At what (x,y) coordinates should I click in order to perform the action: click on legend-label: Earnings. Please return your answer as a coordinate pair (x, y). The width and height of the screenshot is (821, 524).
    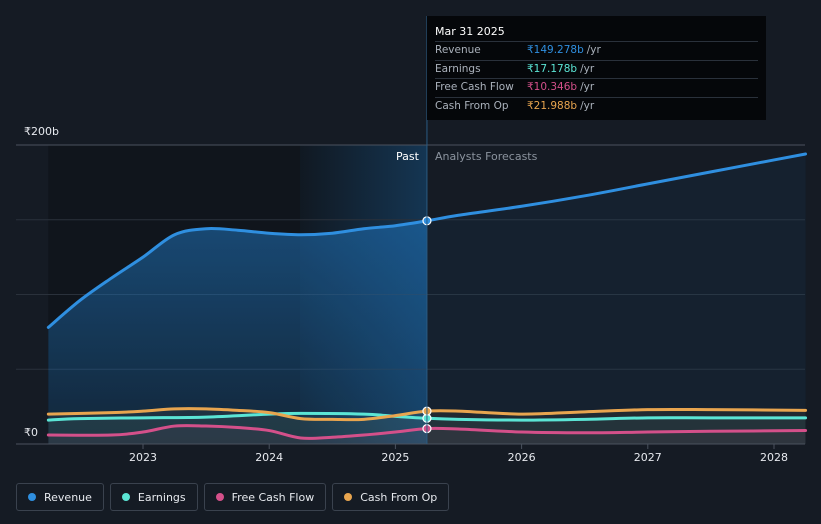
    Looking at the image, I should click on (161, 497).